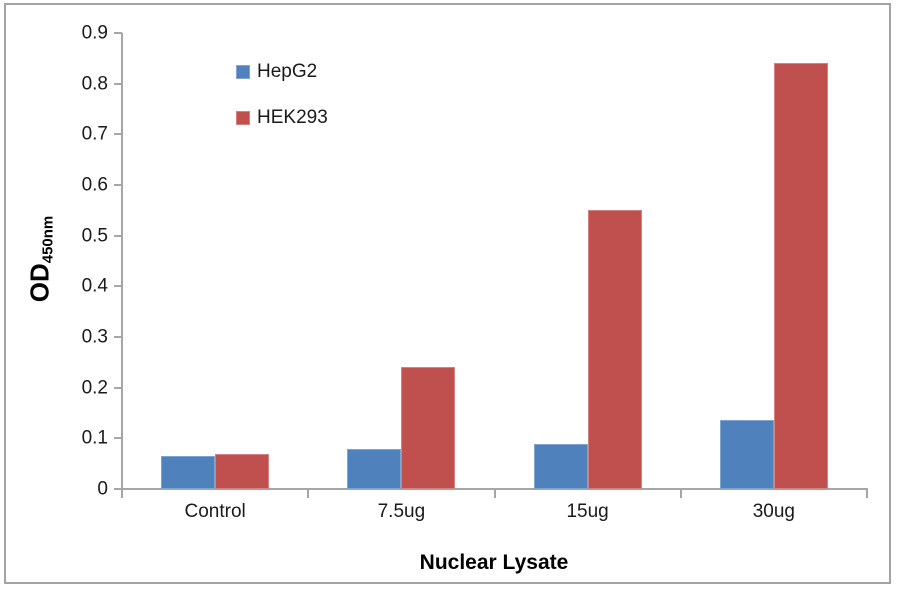 This screenshot has height=594, width=900. What do you see at coordinates (94, 236) in the screenshot?
I see `y-tick-label: 0.5` at bounding box center [94, 236].